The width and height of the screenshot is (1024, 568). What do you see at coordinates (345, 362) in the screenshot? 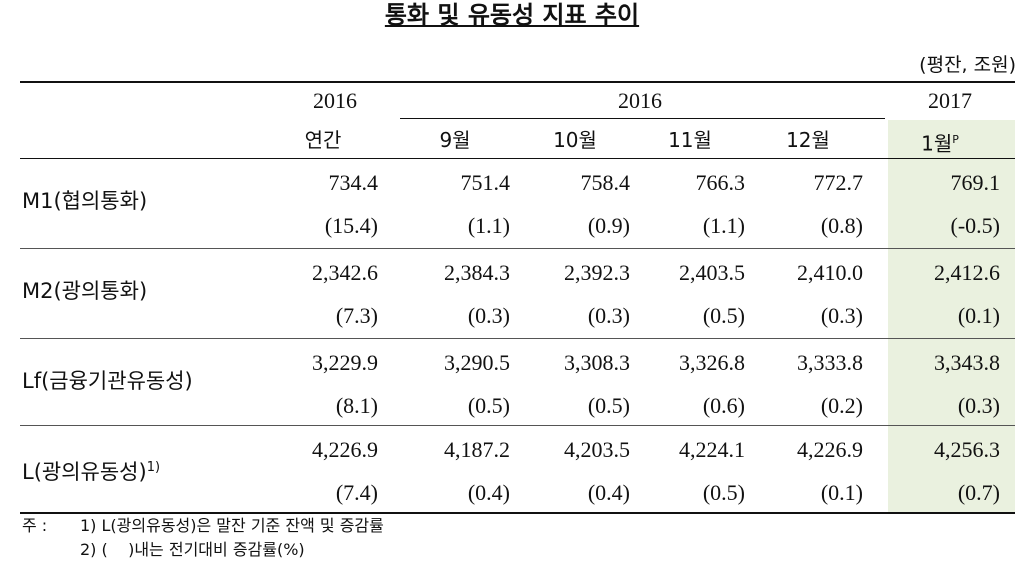
I see `value-cell: 3,229.9` at bounding box center [345, 362].